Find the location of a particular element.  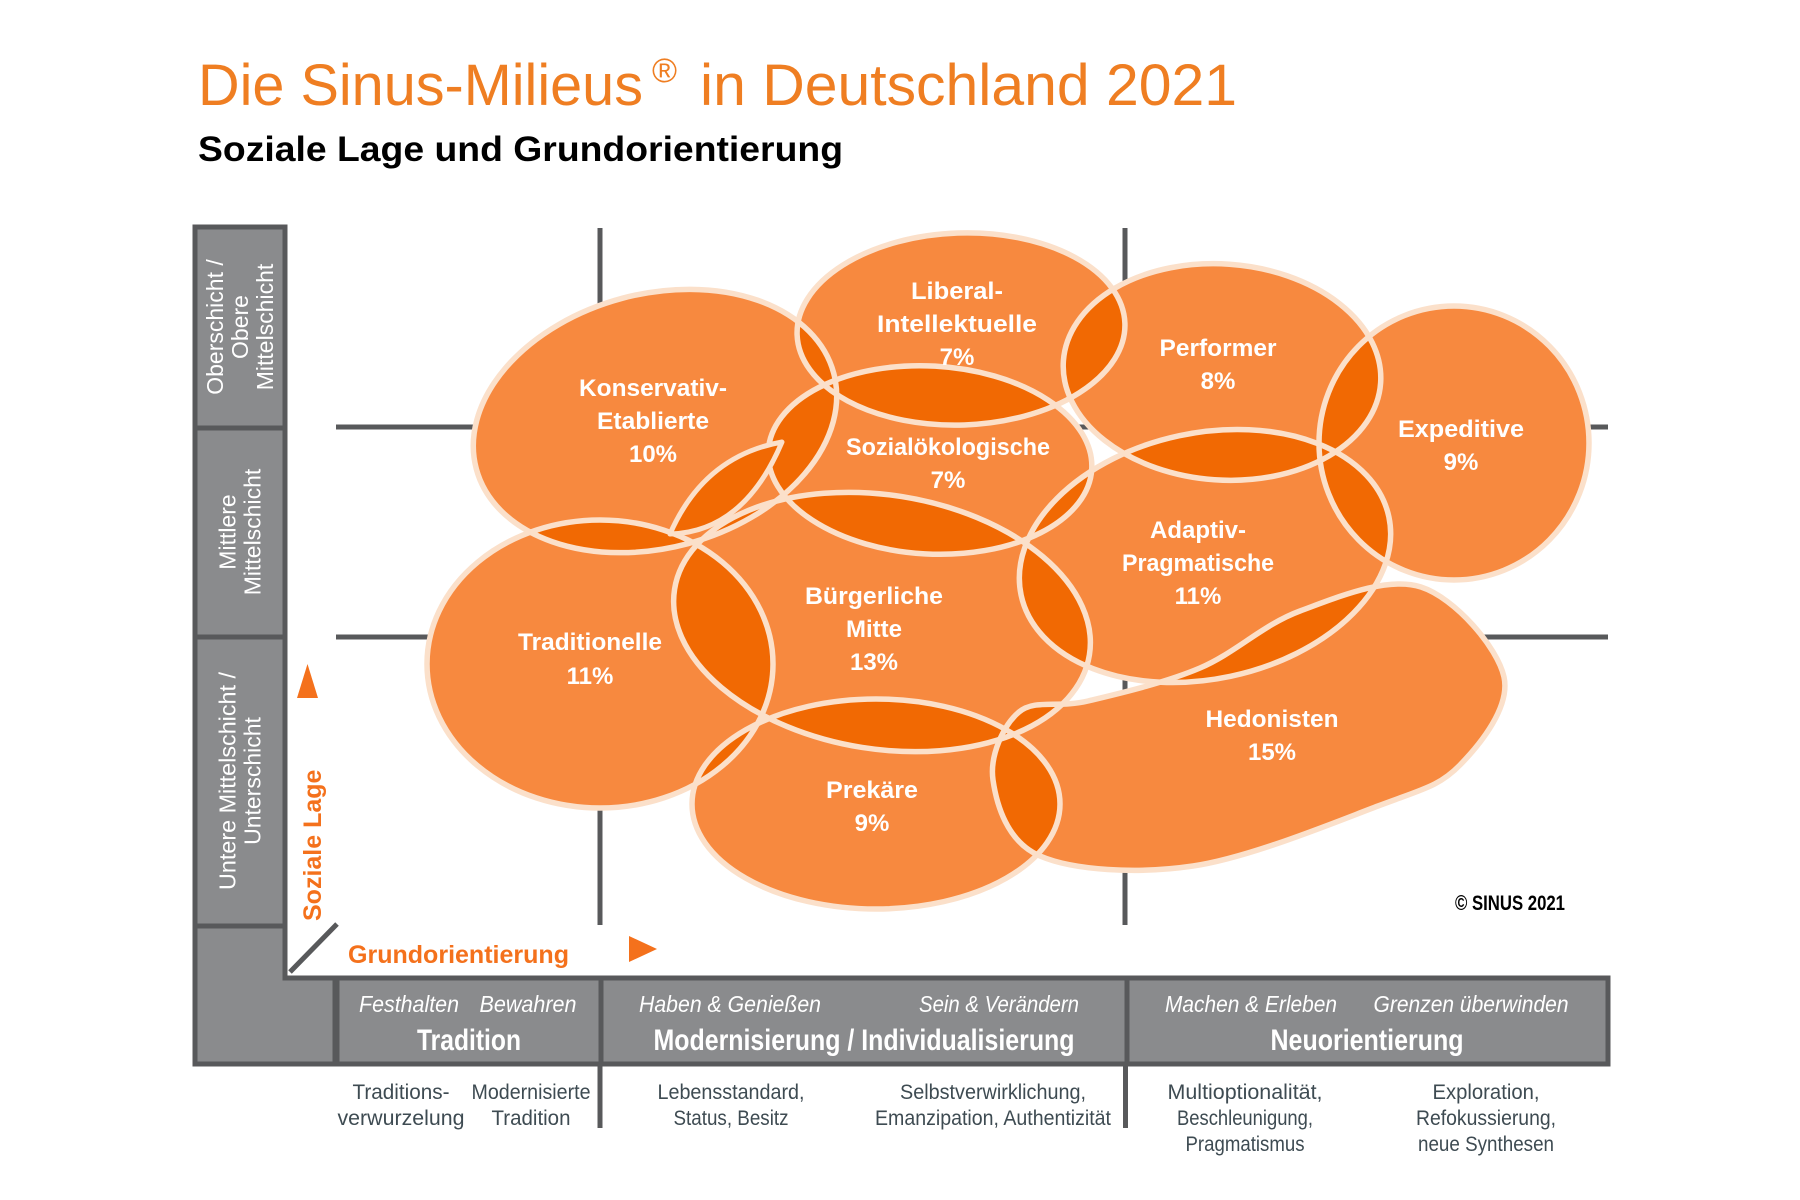

svg-text: Unterschicht is located at coordinates (253, 780).